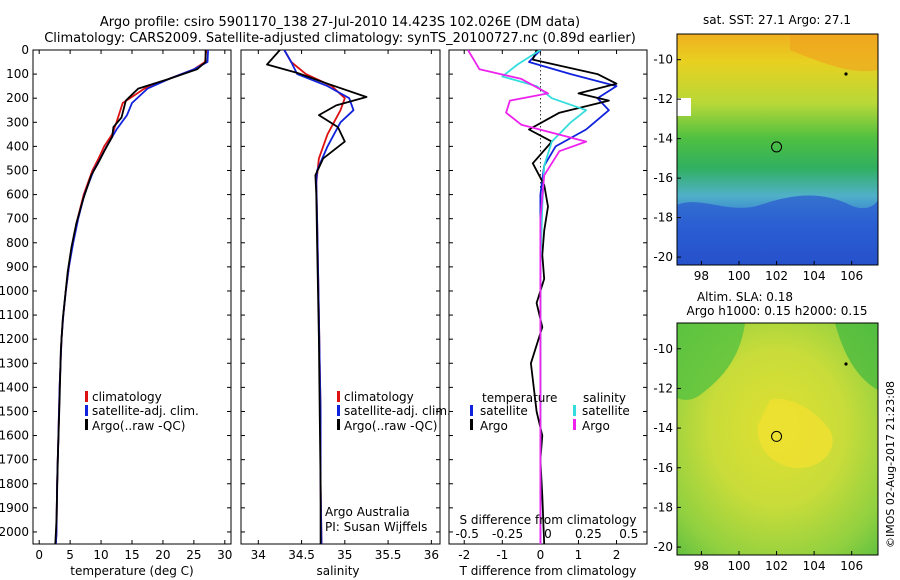  Describe the element at coordinates (14, 339) in the screenshot. I see `depth-tick-label: 1200` at that location.